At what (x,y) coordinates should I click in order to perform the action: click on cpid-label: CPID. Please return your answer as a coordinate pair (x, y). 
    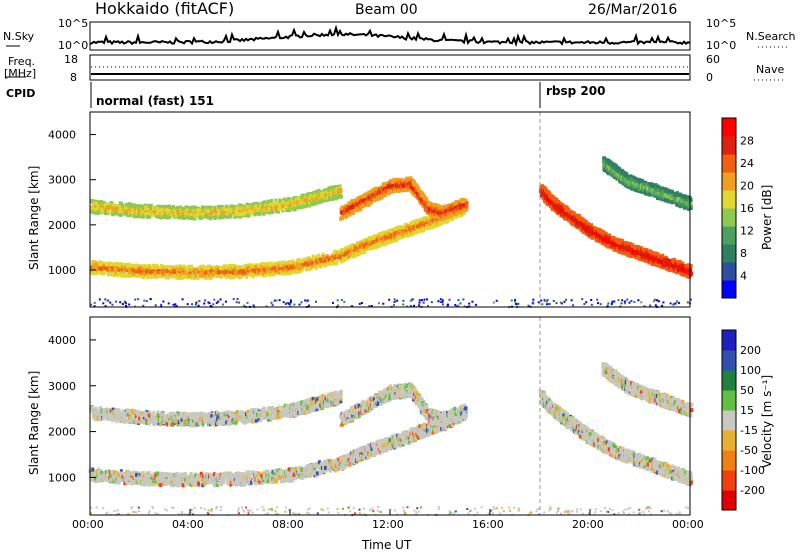
    Looking at the image, I should click on (21, 93).